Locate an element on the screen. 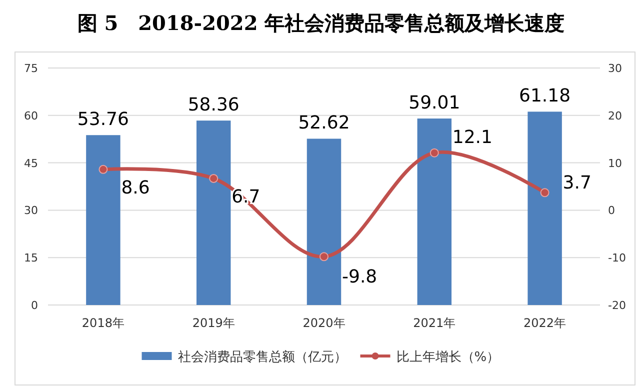 The image size is (642, 391). y2-tick-label: -10 is located at coordinates (617, 258).